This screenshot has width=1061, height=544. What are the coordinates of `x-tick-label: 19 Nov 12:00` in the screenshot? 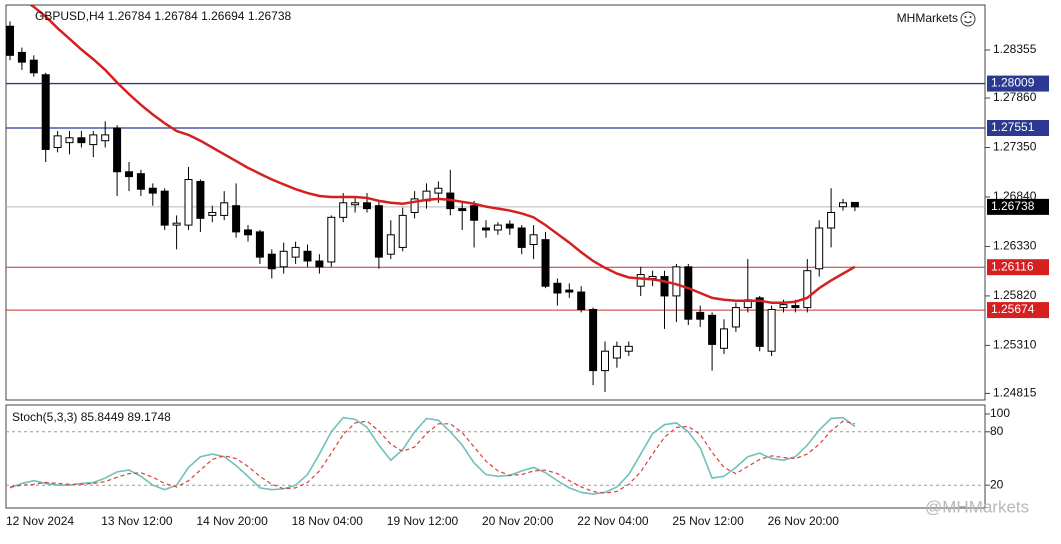 It's located at (423, 521).